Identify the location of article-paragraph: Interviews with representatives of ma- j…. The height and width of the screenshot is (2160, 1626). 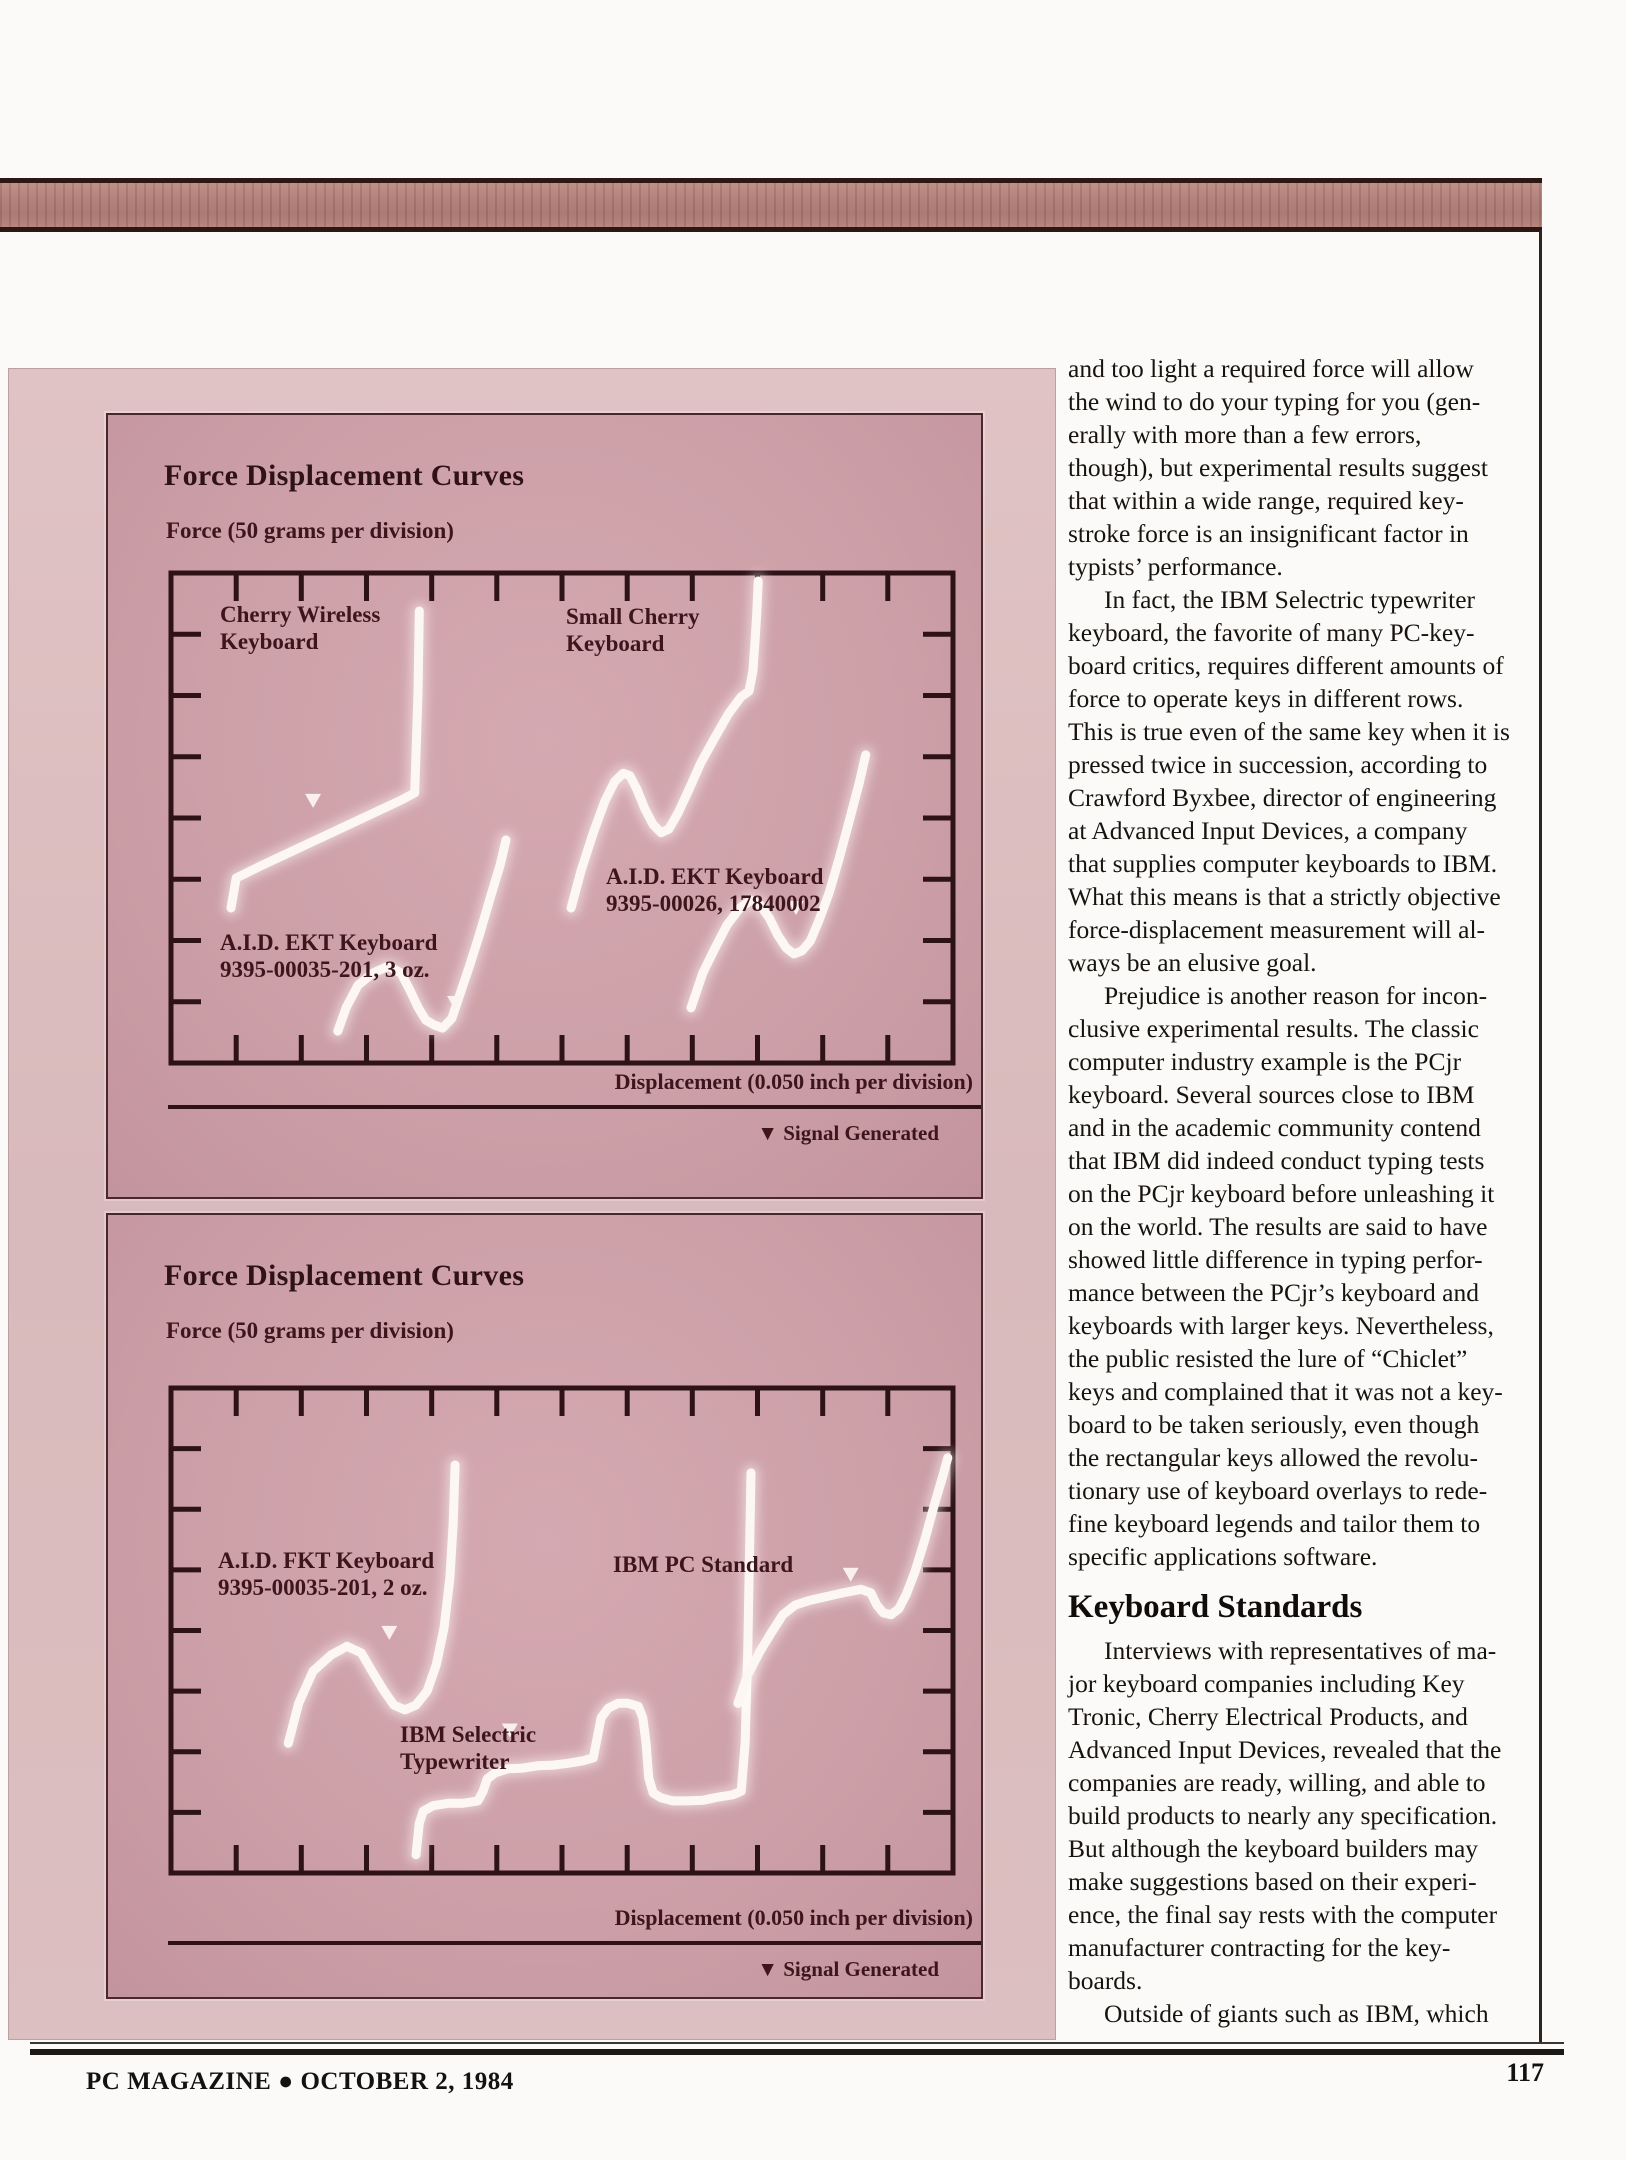
(1285, 1815).